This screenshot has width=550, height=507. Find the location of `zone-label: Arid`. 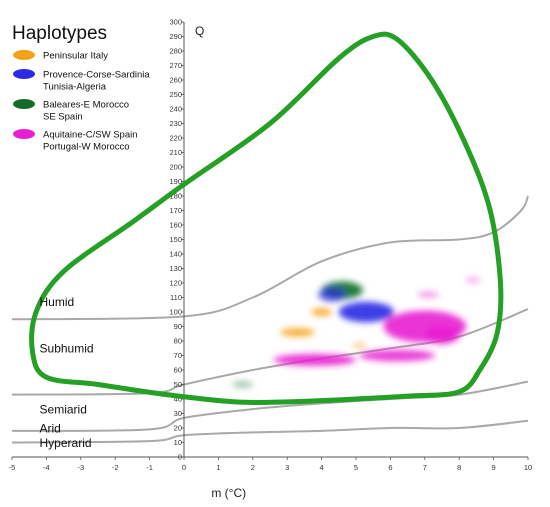

zone-label: Arid is located at coordinates (50, 428).